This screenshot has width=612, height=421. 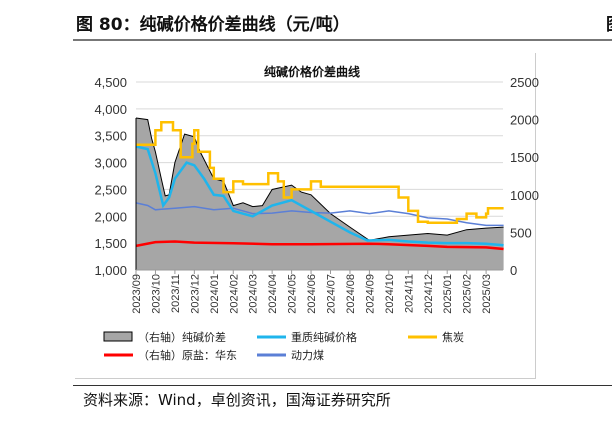 What do you see at coordinates (213, 25) in the screenshot?
I see `figure-title: 图 80：纯碱价格价差曲线（元/吨）` at bounding box center [213, 25].